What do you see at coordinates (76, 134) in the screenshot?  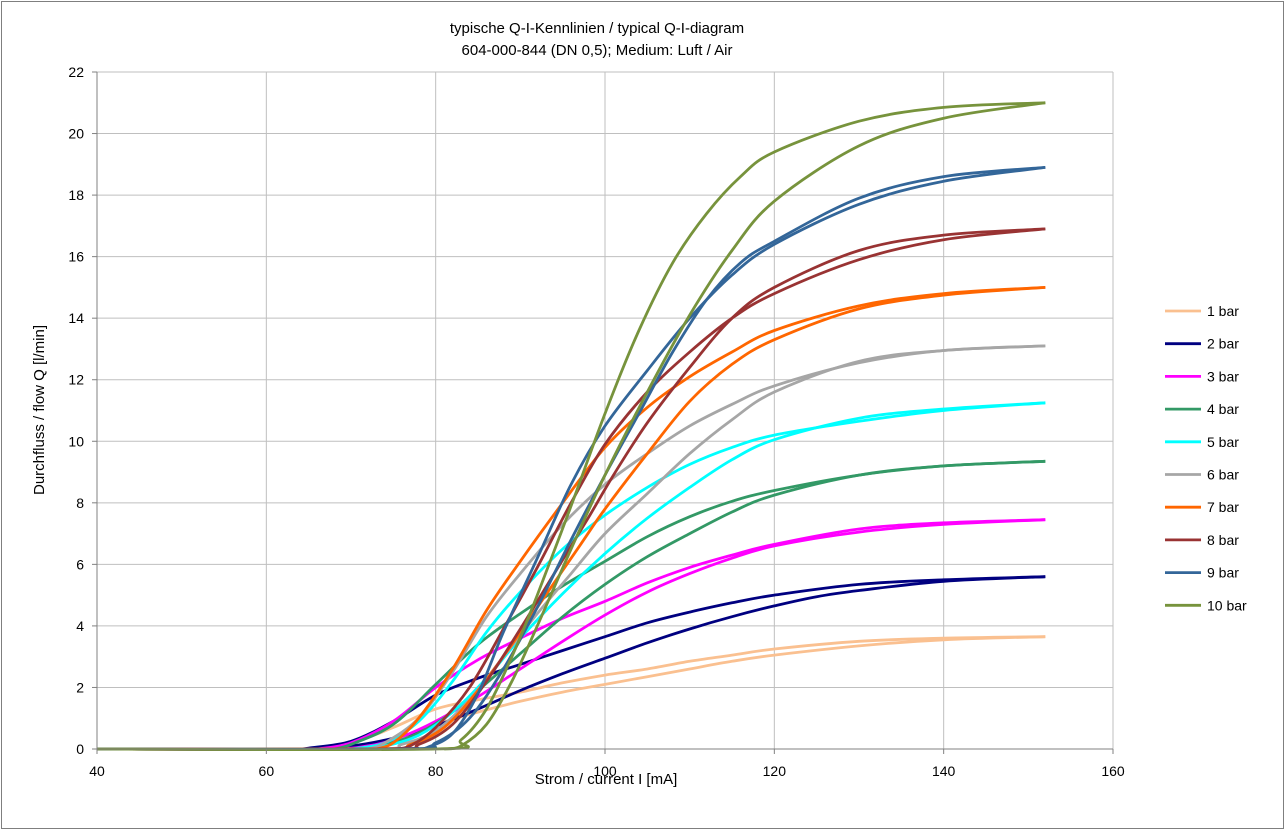 I see `y-tick-label: 20` at bounding box center [76, 134].